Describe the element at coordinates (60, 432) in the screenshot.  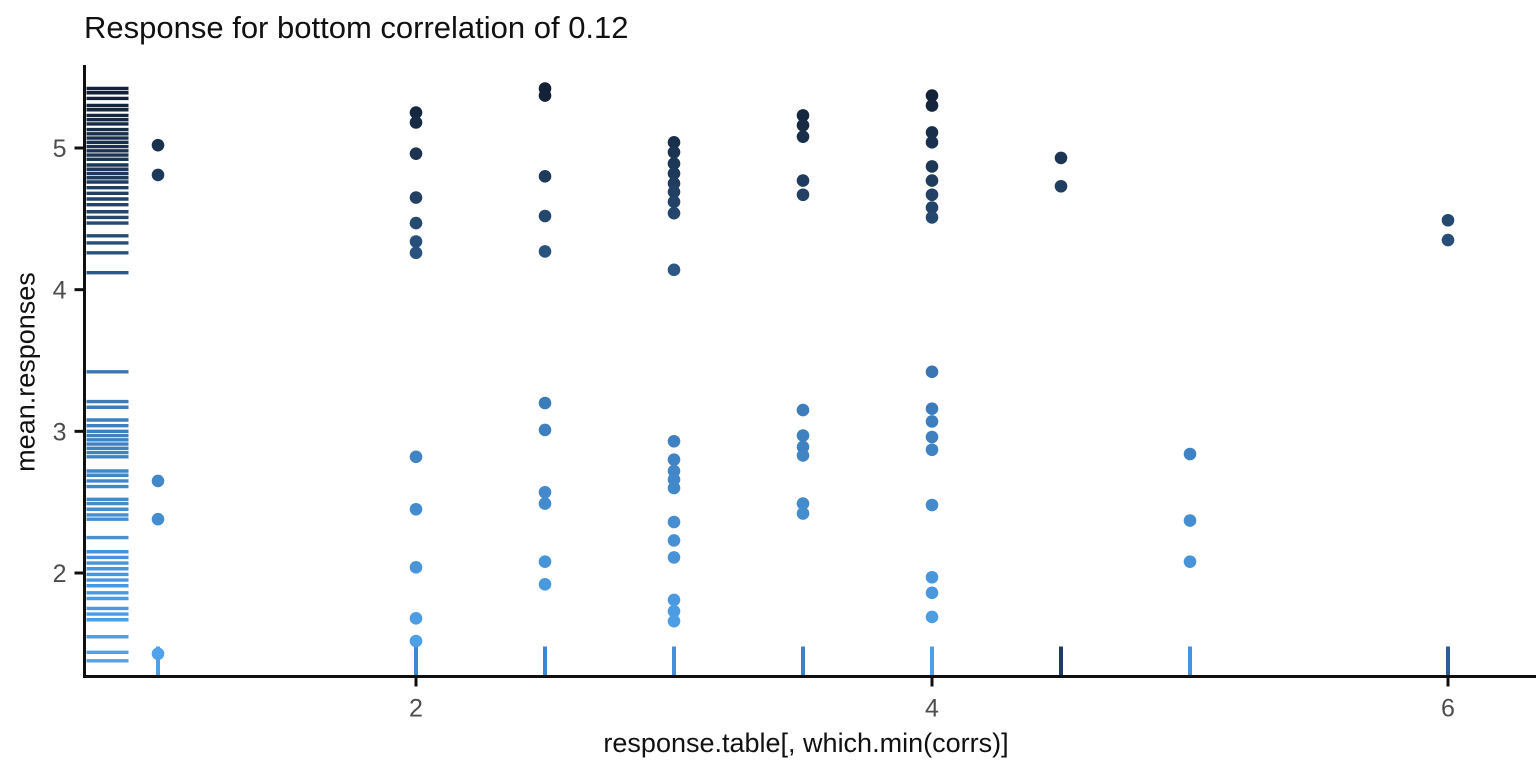
I see `y-axis-tick-label: 3` at that location.